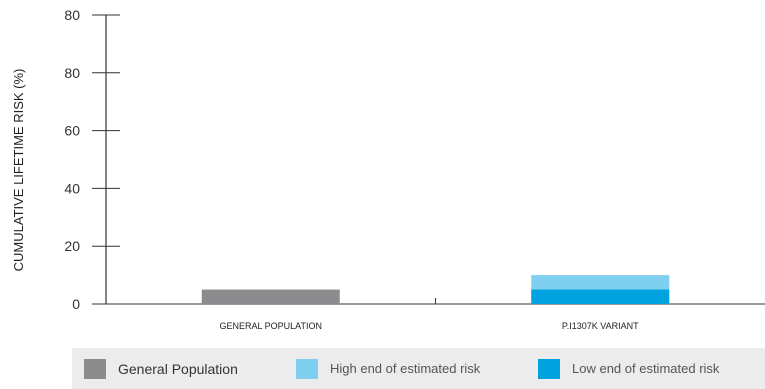 Image resolution: width=765 pixels, height=389 pixels. What do you see at coordinates (270, 296) in the screenshot?
I see `bar-general-population` at bounding box center [270, 296].